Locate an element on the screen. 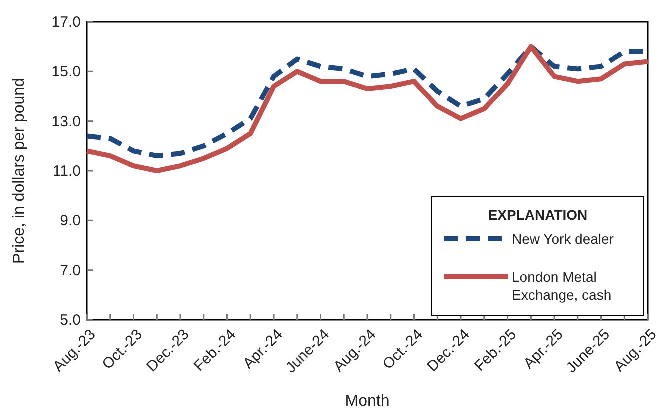 This screenshot has height=410, width=663. y-tick-label: 15.0 is located at coordinates (66, 72).